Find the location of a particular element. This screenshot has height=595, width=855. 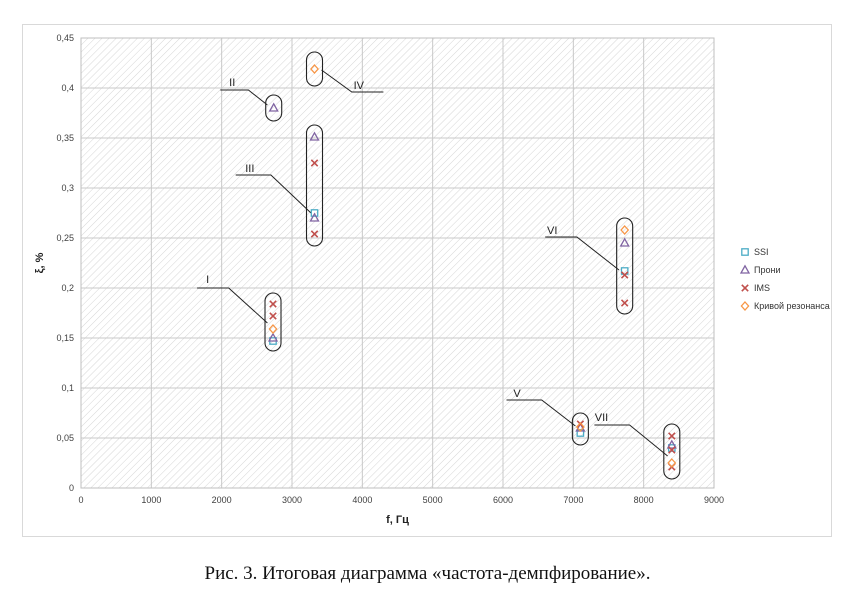

x-tick-label: 1000 is located at coordinates (151, 500).